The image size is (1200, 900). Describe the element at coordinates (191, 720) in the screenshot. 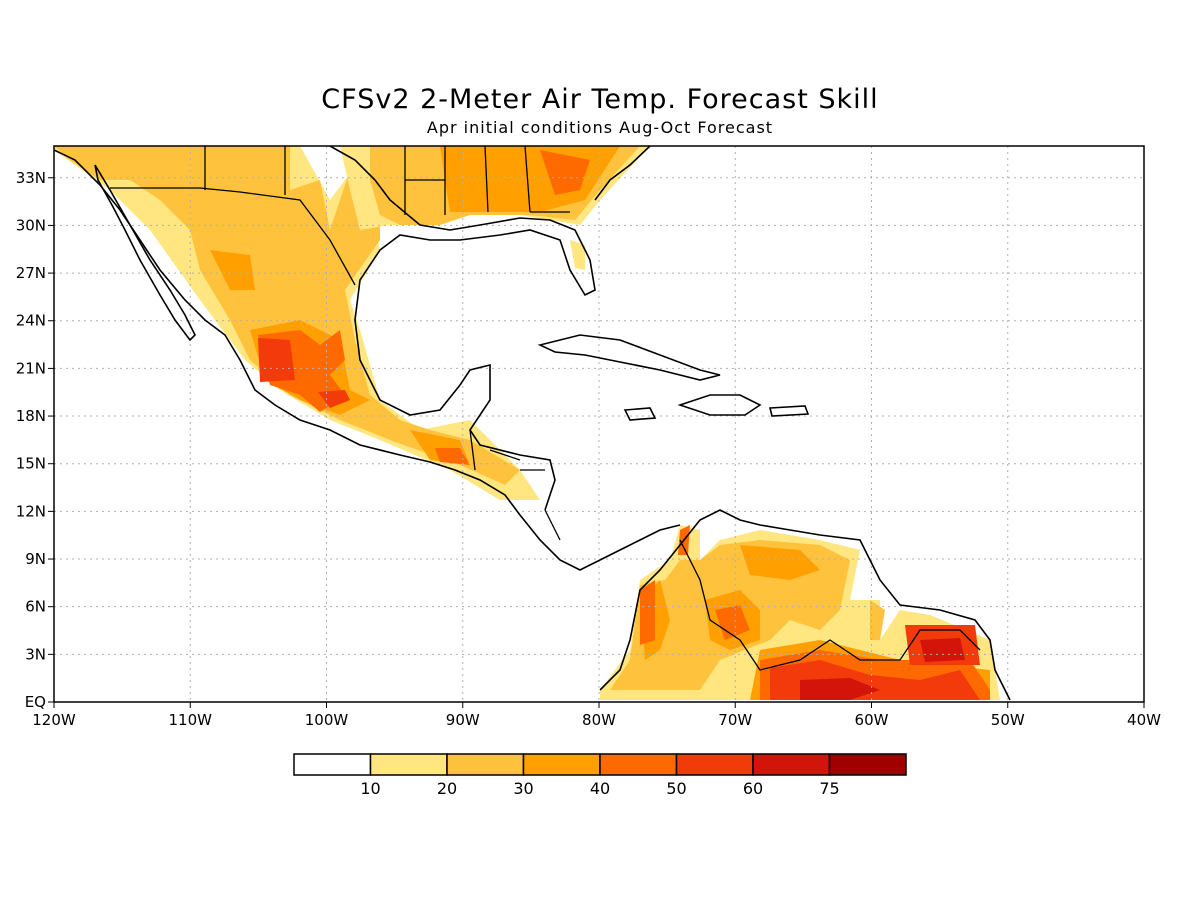

I see `lon-tick-label: 110W` at that location.